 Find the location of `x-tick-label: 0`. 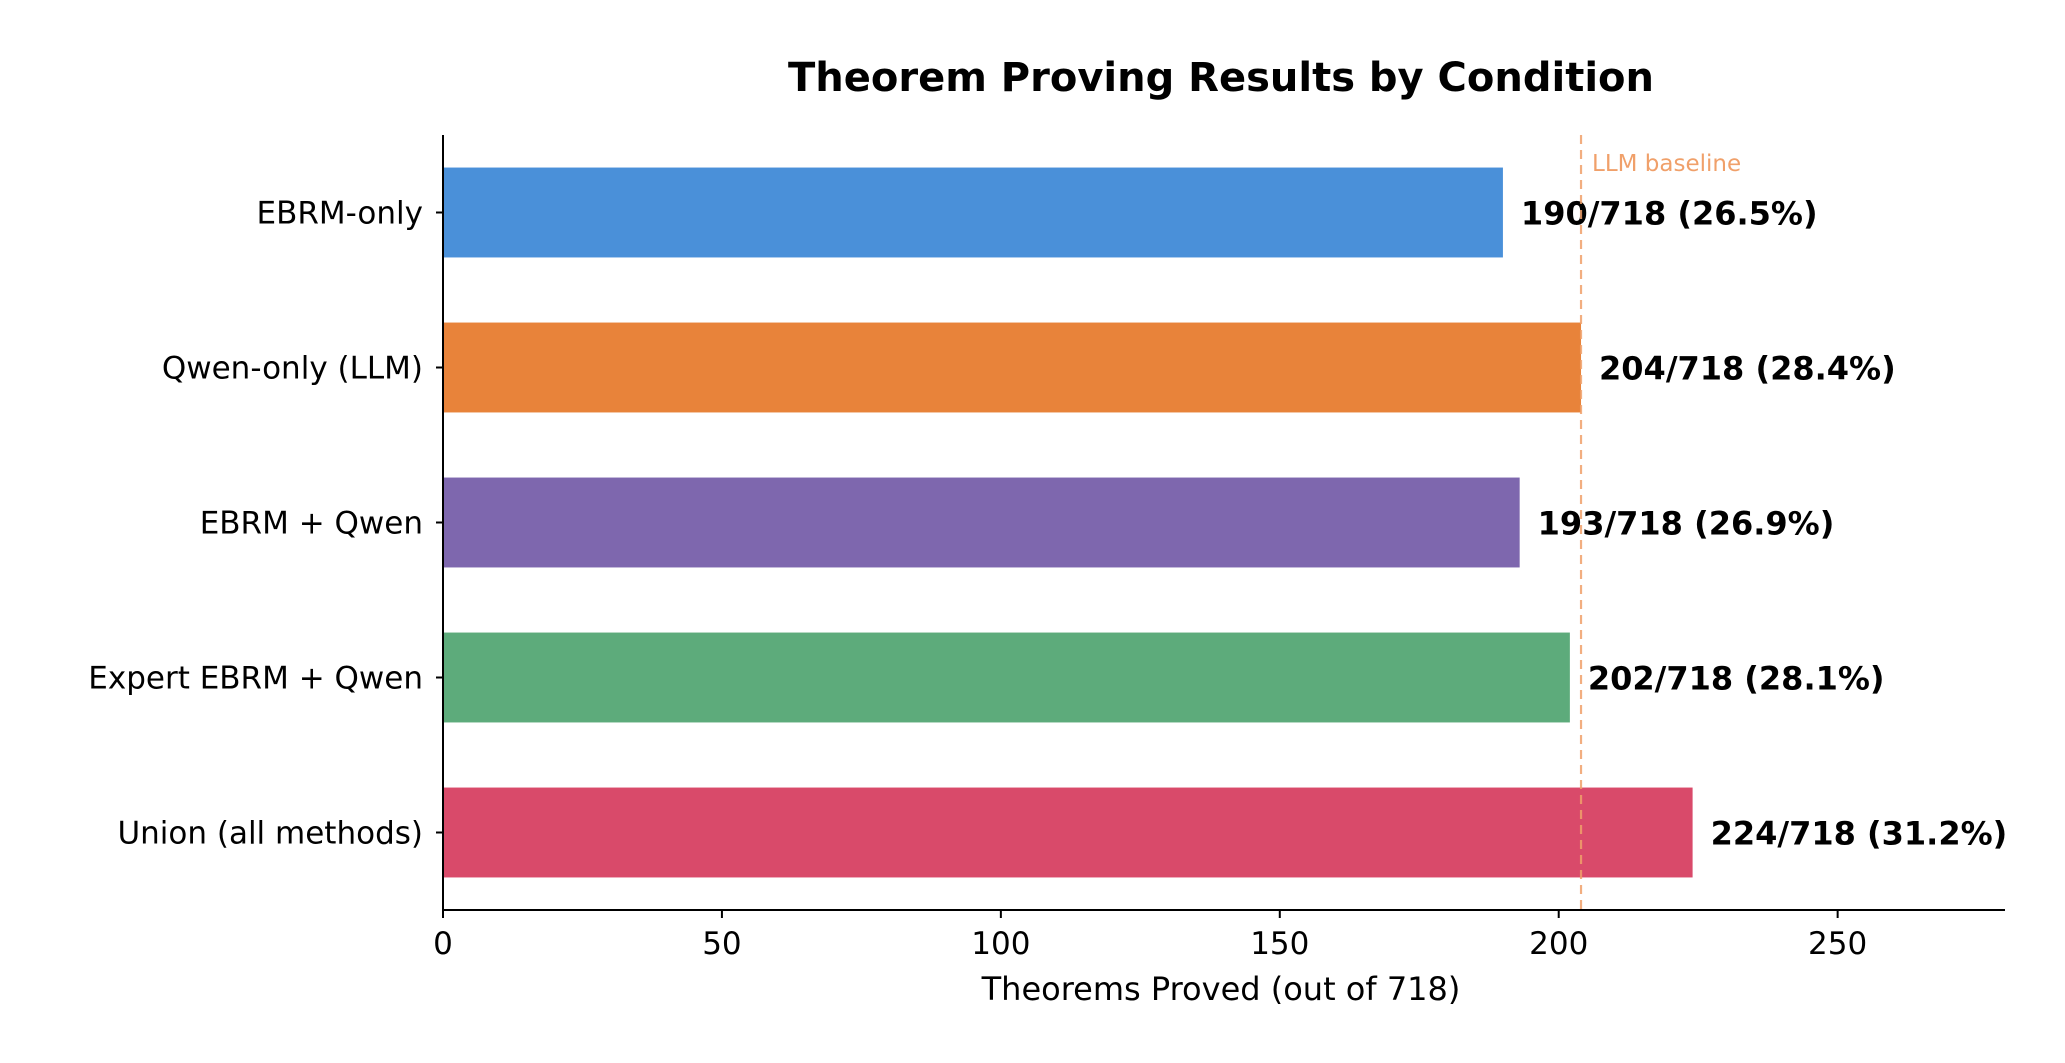

x-tick-label: 0 is located at coordinates (443, 944).